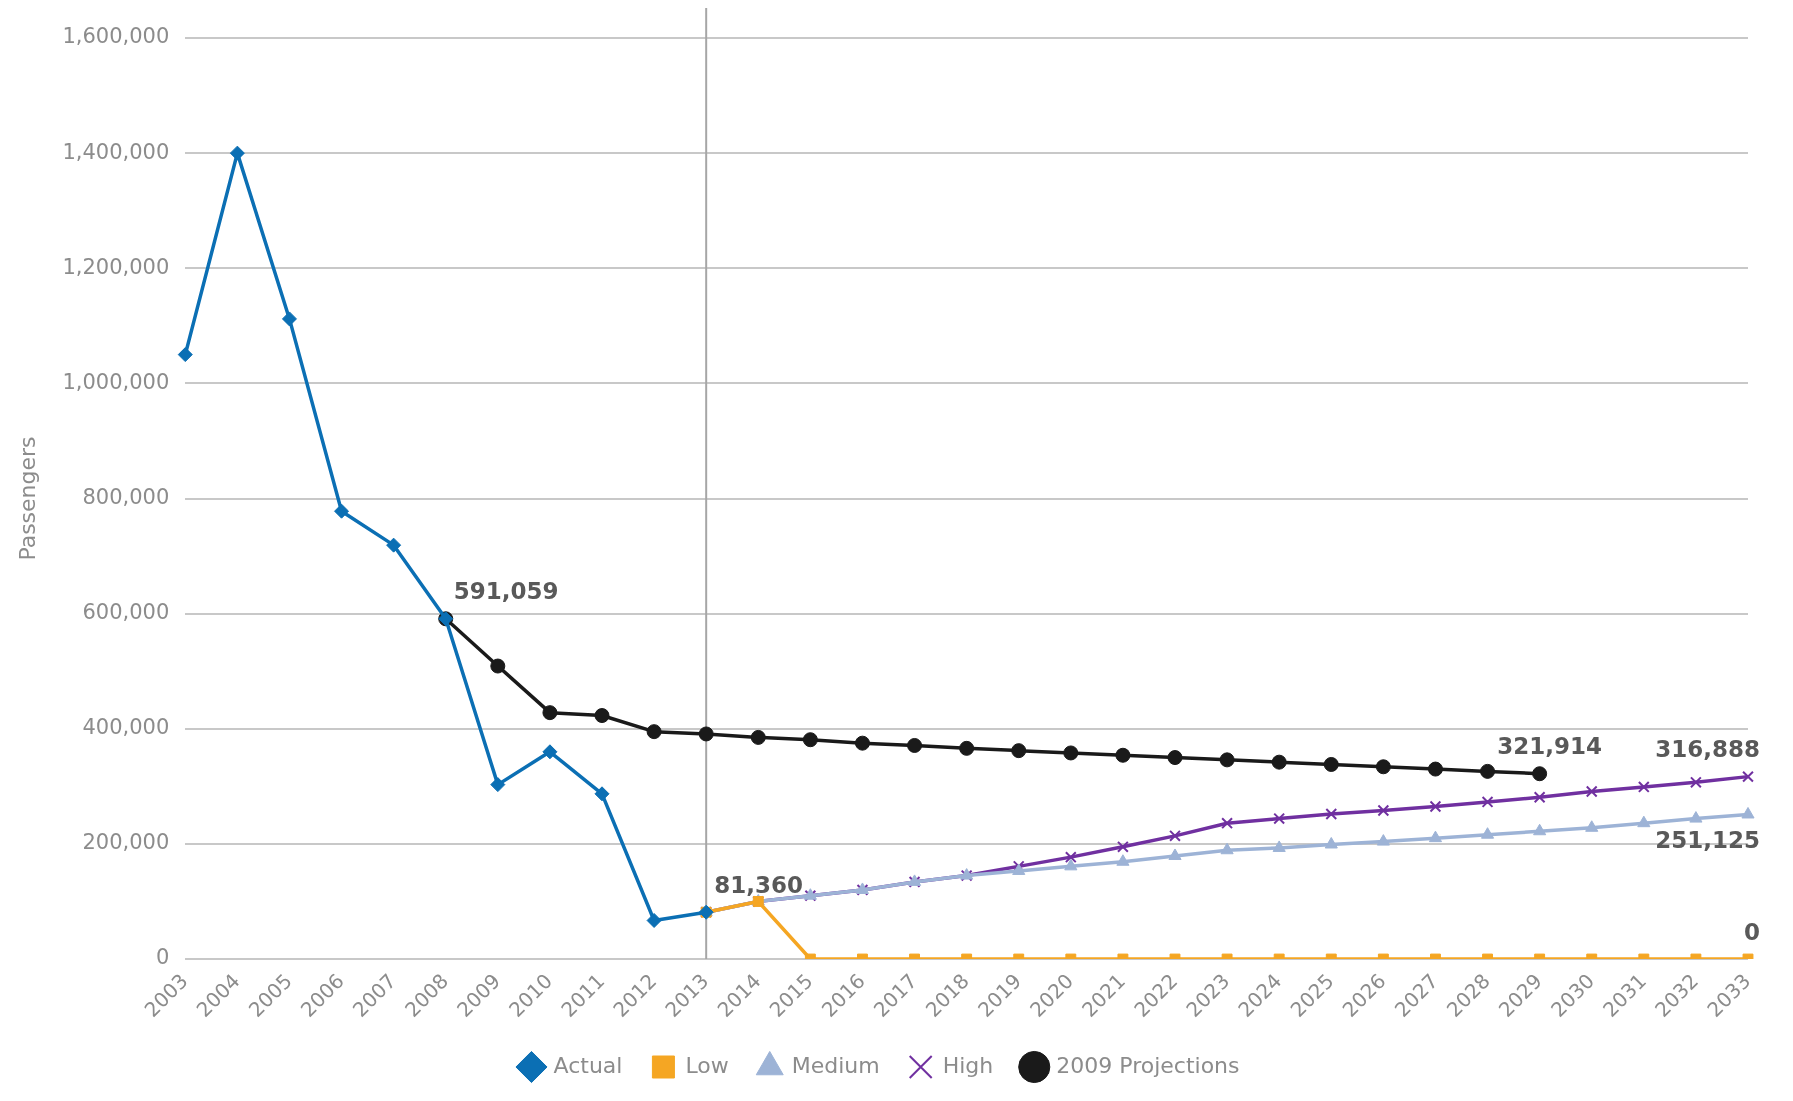 This screenshot has height=1101, width=1793. Describe the element at coordinates (126, 842) in the screenshot. I see `y-tick-label: 200,000` at that location.